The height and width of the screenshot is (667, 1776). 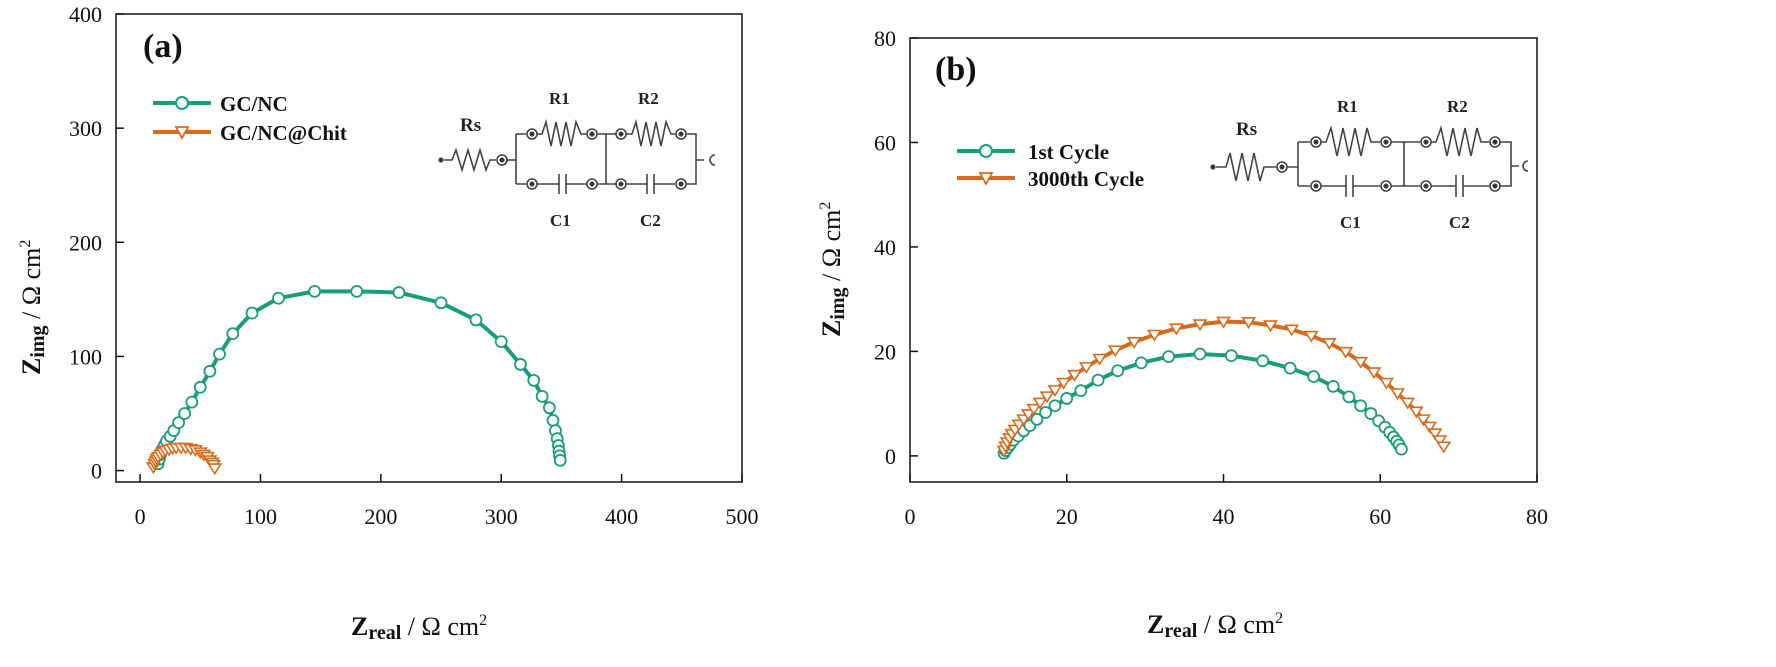 What do you see at coordinates (31, 287) in the screenshot?
I see `y-axis-title-a-part3: / Ω cm` at bounding box center [31, 287].